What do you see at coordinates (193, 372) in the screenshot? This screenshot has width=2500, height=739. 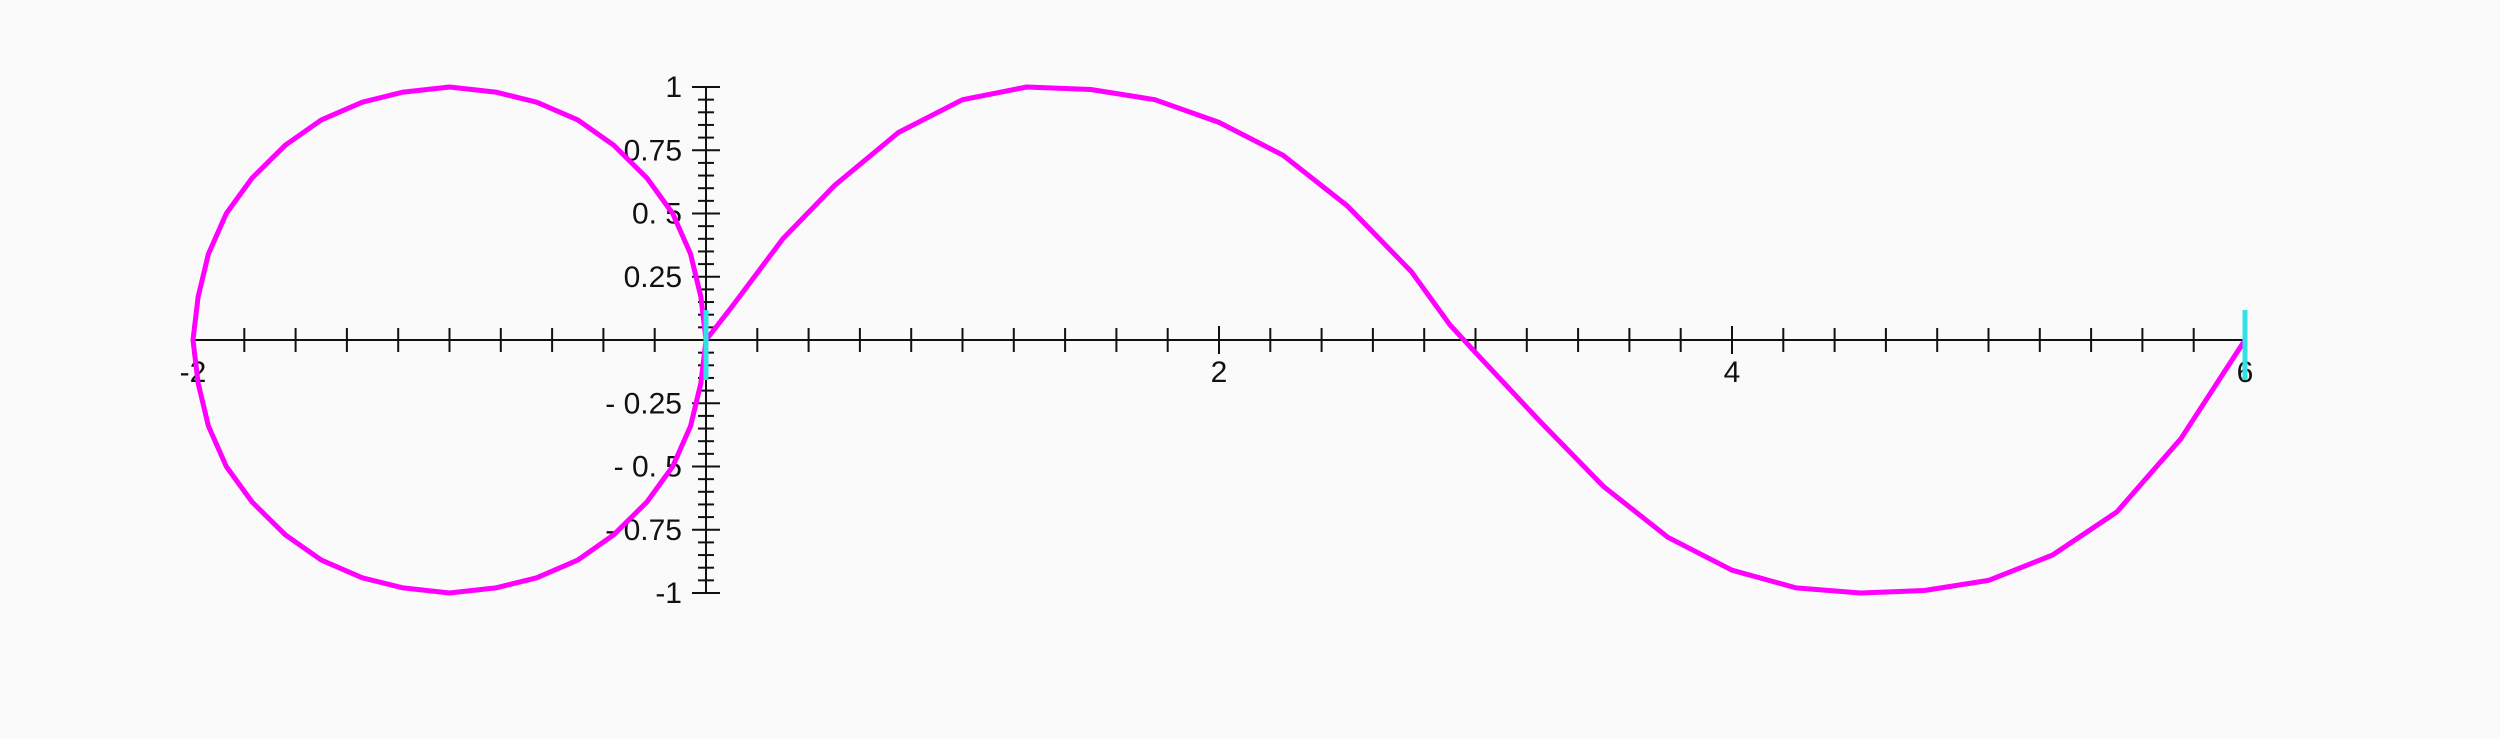 I see `x-tick-label: -2` at bounding box center [193, 372].